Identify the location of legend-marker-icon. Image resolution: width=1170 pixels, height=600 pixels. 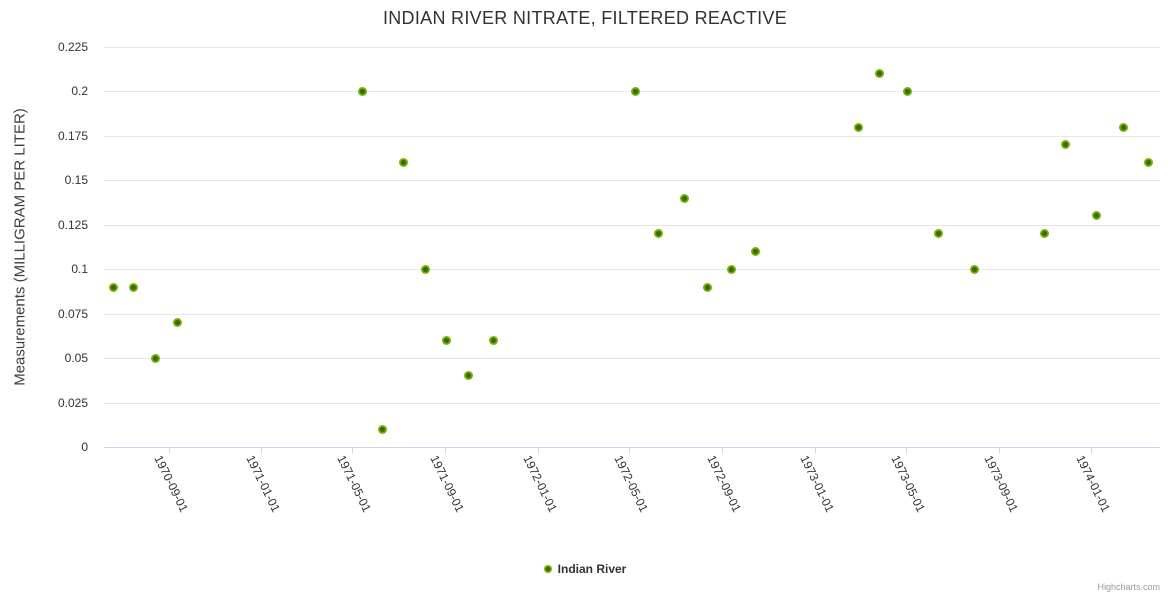
(547, 569).